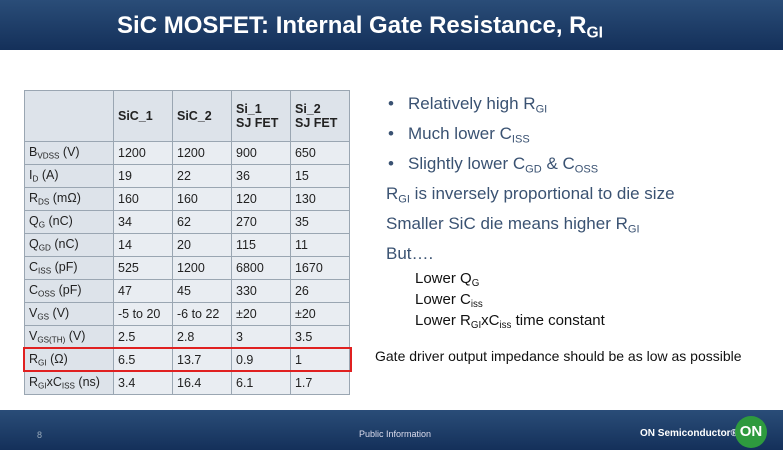 Image resolution: width=783 pixels, height=450 pixels. Describe the element at coordinates (542, 193) in the screenshot. I see `text: is inversely proportional to die size` at that location.